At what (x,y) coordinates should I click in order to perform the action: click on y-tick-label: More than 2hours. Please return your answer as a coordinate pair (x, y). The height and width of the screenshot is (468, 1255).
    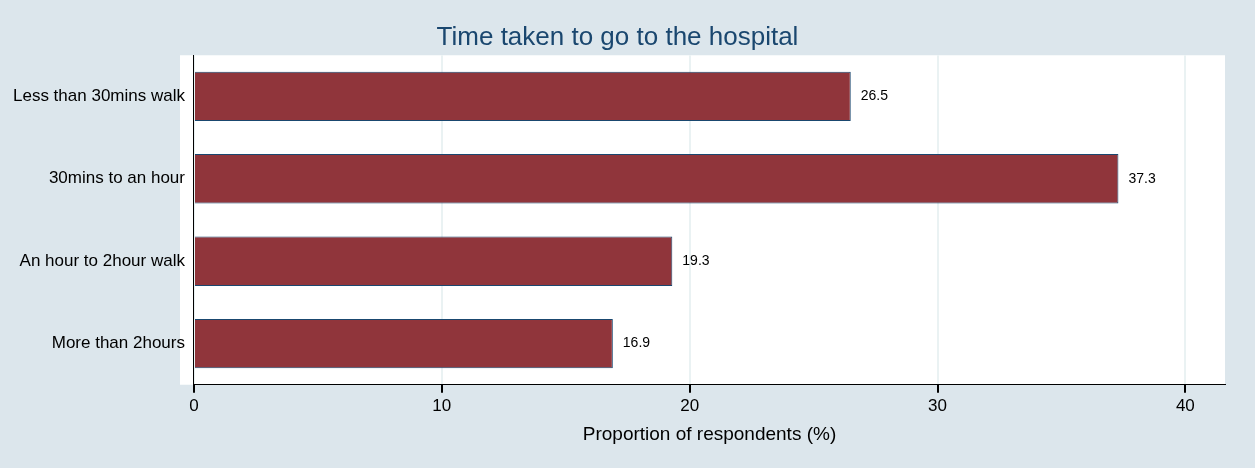
    Looking at the image, I should click on (118, 343).